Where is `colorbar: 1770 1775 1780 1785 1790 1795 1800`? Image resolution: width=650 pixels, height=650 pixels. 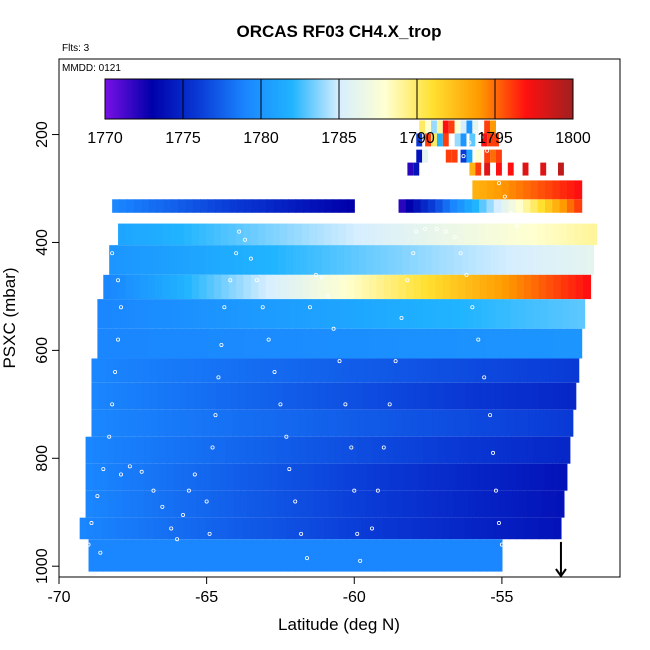 colorbar: 1770 1775 1780 1785 1790 1795 1800 is located at coordinates (339, 112).